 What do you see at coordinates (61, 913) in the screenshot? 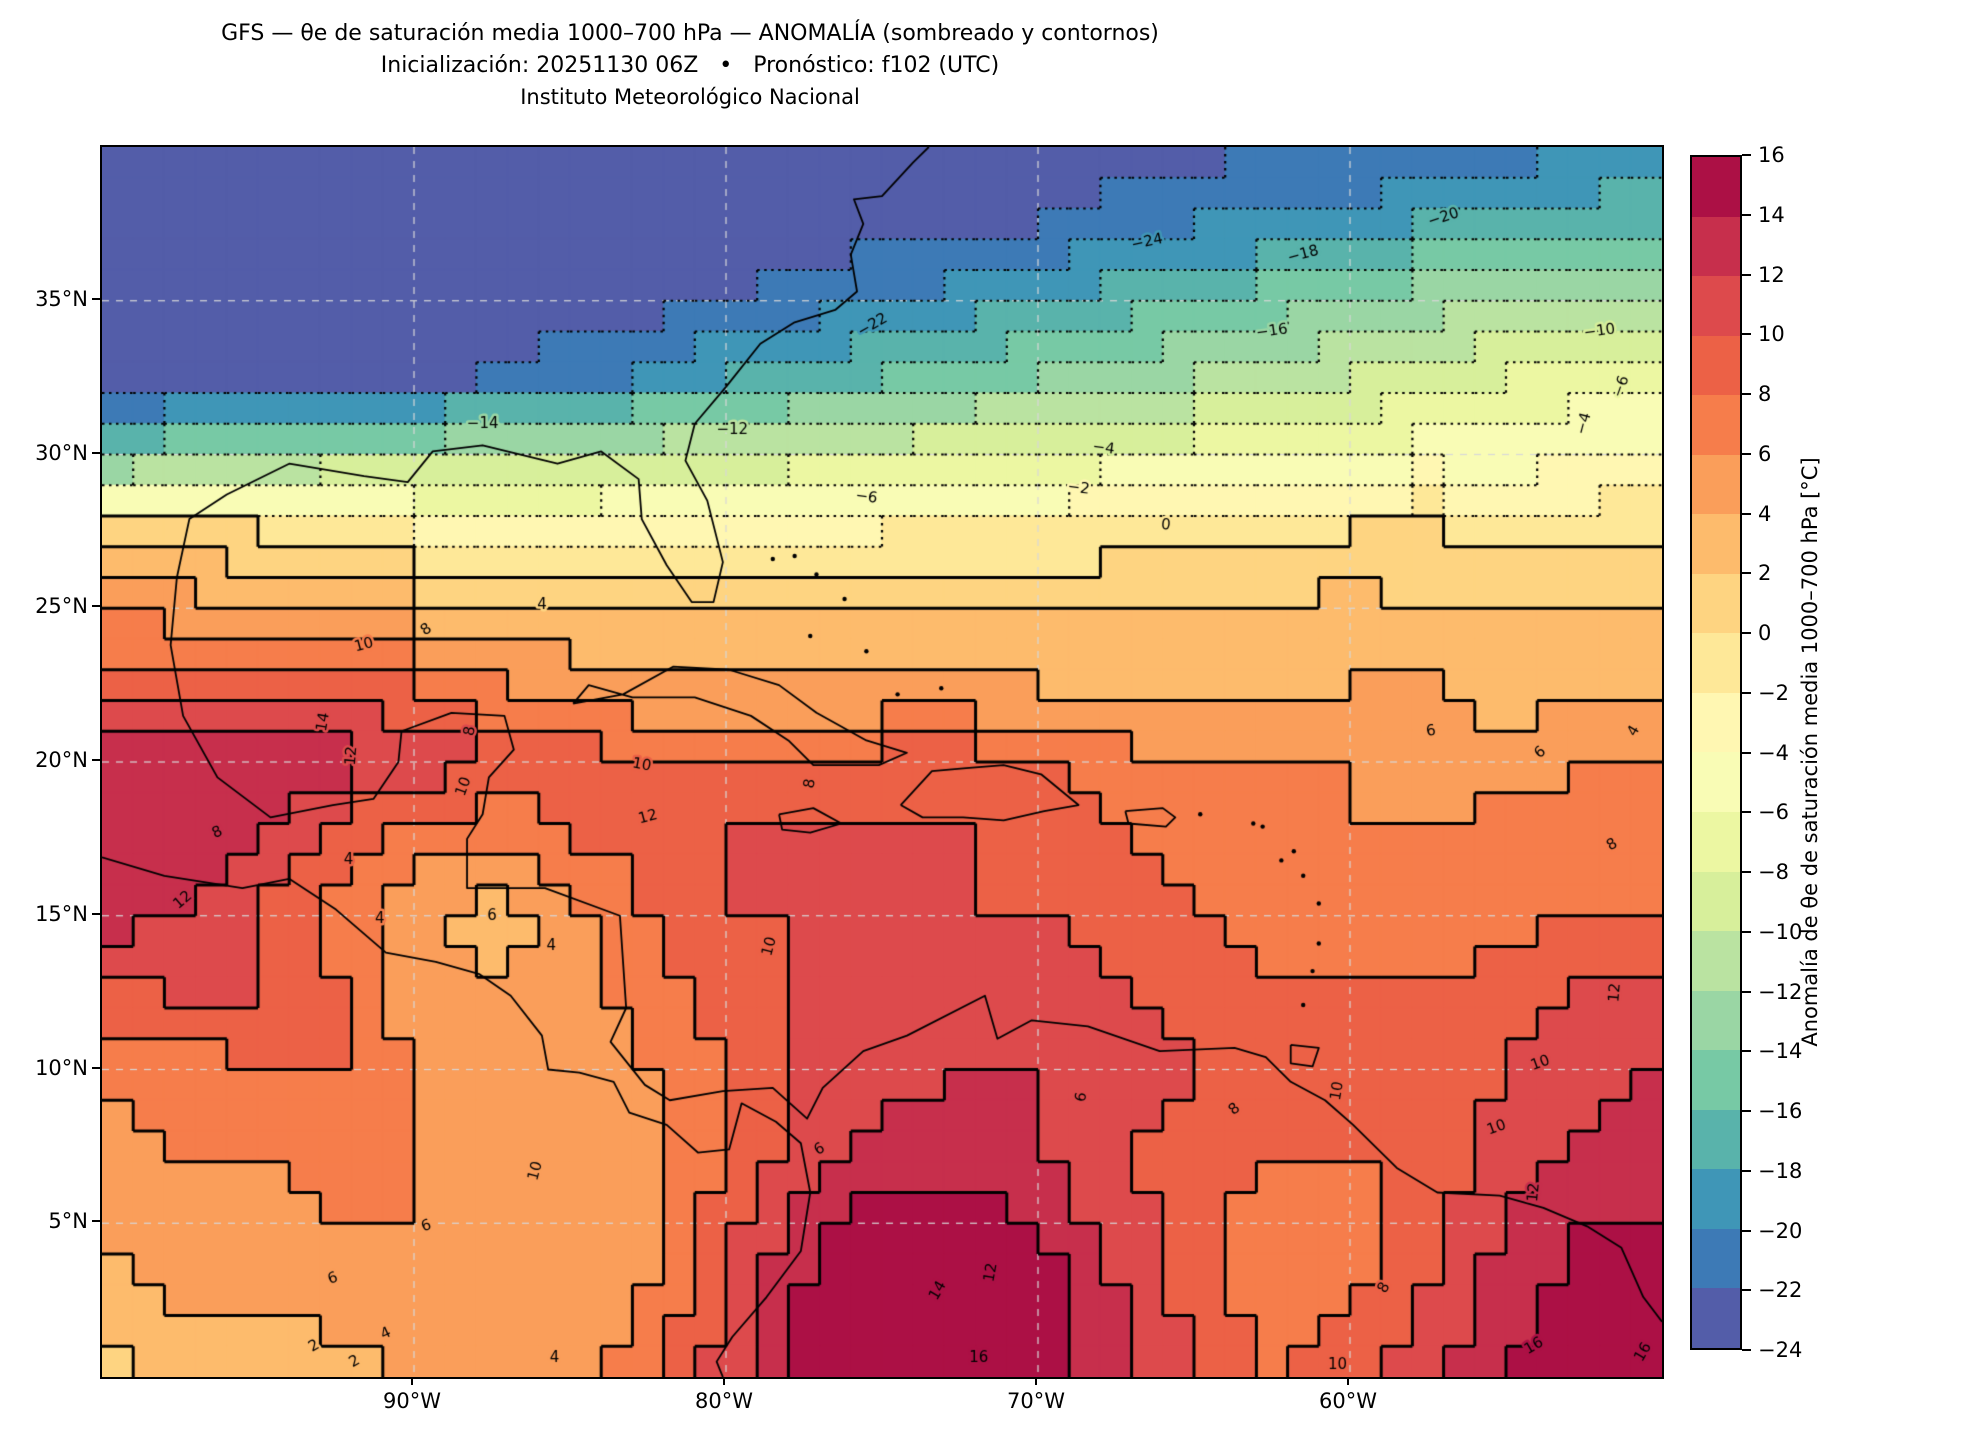
I see `lat-tick-label: 15°N` at bounding box center [61, 913].